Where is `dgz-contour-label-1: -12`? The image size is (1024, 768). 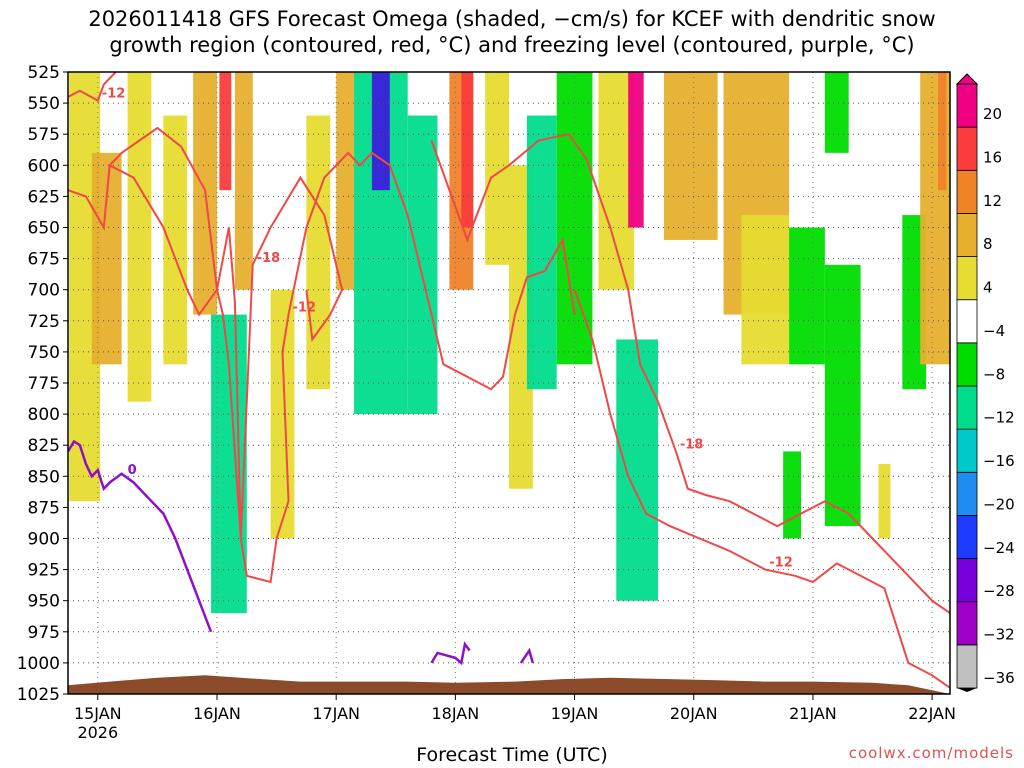
dgz-contour-label-1: -12 is located at coordinates (305, 308).